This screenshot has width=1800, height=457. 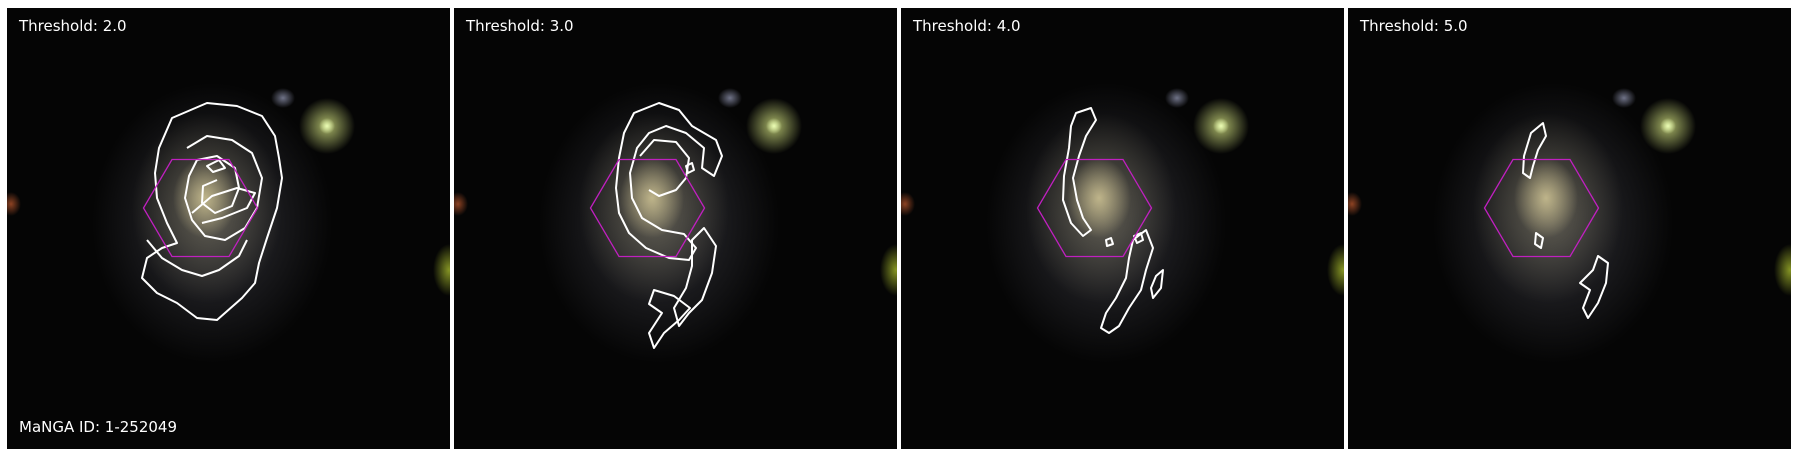 I want to click on contour-east-sliver, so click(x=1157, y=284).